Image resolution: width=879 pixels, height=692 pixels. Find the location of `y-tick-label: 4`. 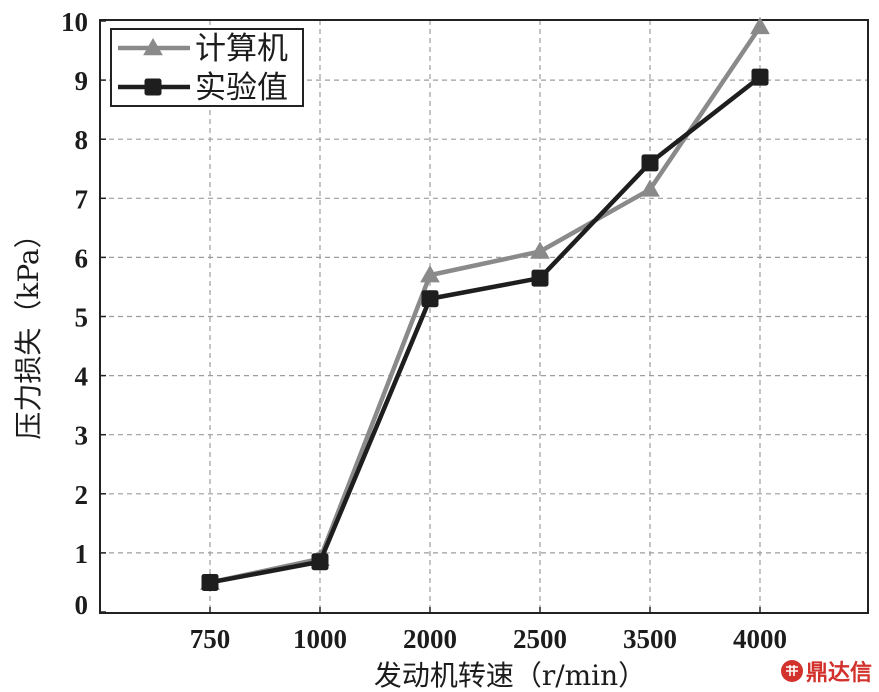

y-tick-label: 4 is located at coordinates (82, 377).